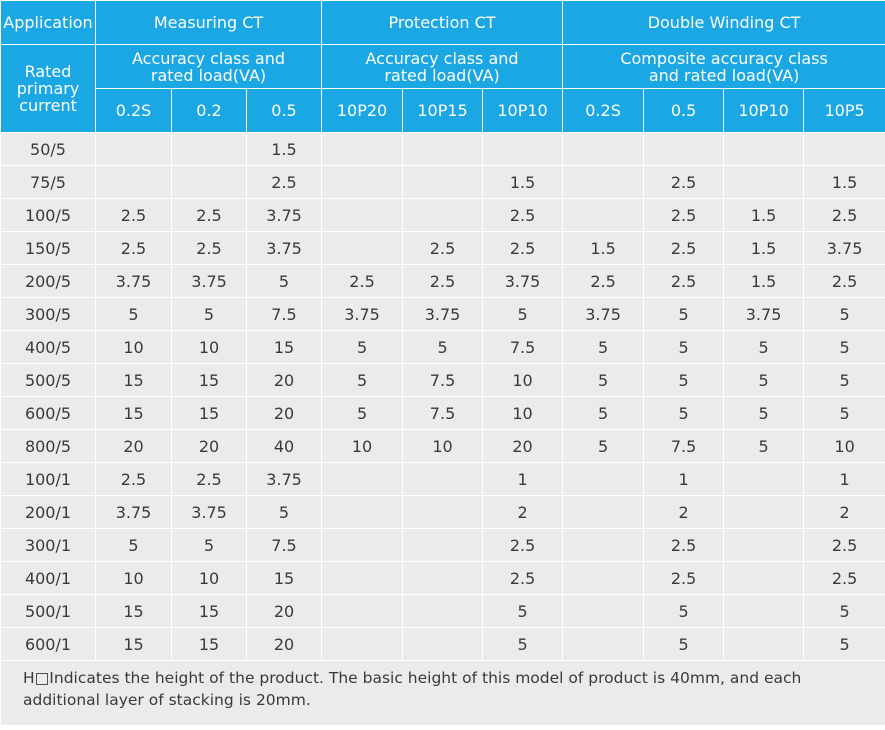 This screenshot has width=885, height=730. Describe the element at coordinates (603, 110) in the screenshot. I see `accuracy-class-header: 0.2S` at that location.